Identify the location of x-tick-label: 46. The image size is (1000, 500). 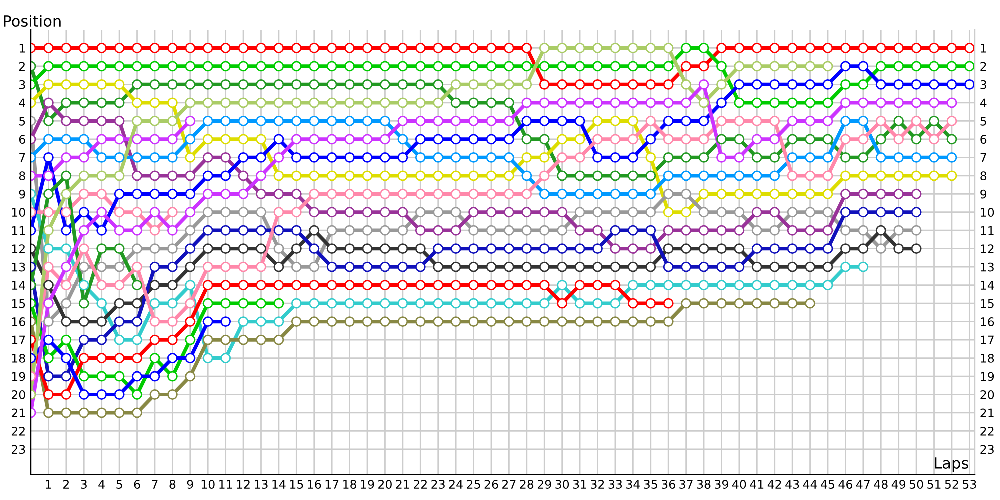
(845, 484).